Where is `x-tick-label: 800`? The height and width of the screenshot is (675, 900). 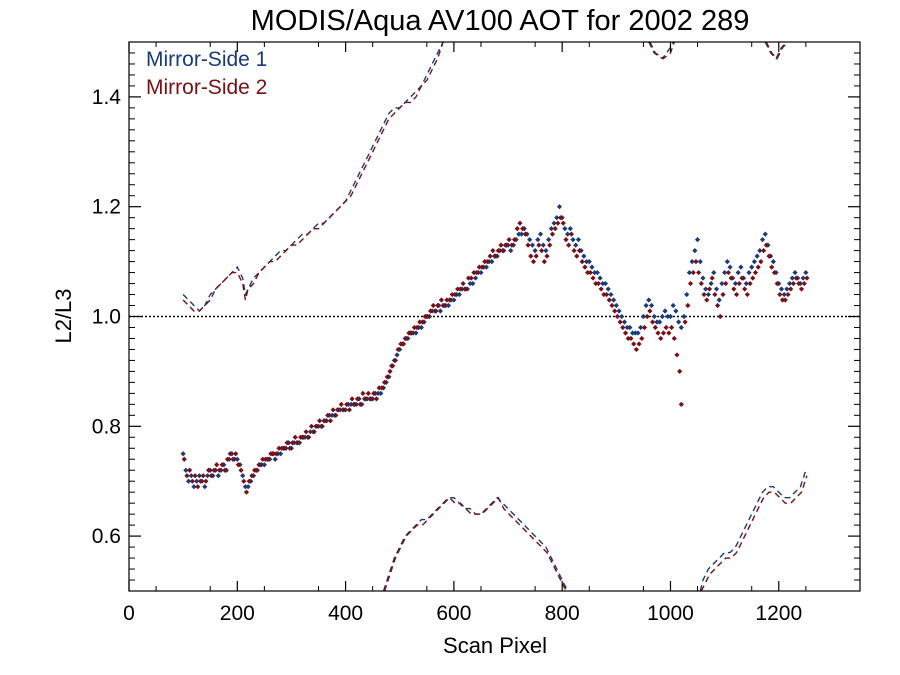
x-tick-label: 800 is located at coordinates (562, 613).